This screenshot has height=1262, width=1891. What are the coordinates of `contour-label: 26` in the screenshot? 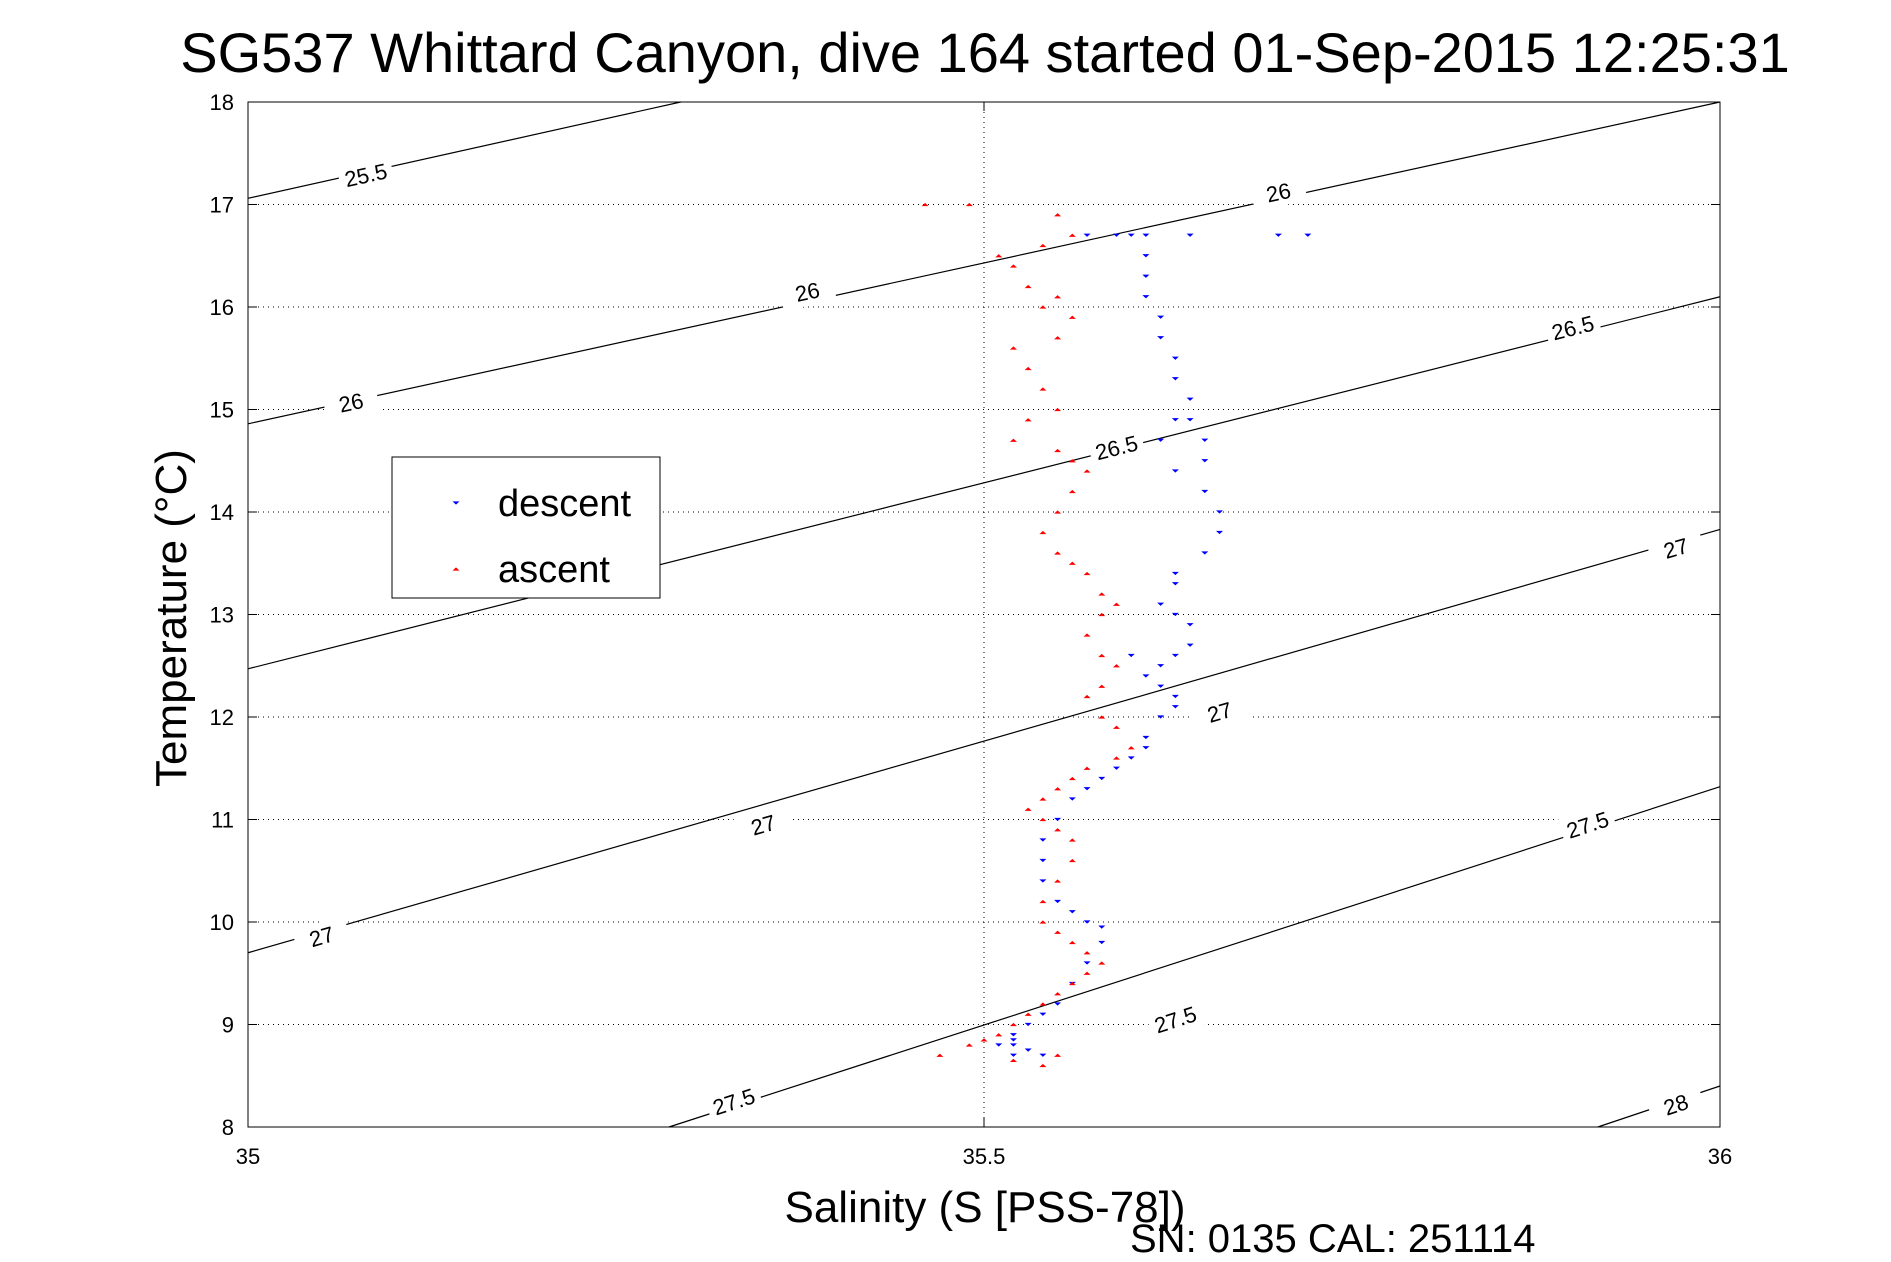 It's located at (351, 403).